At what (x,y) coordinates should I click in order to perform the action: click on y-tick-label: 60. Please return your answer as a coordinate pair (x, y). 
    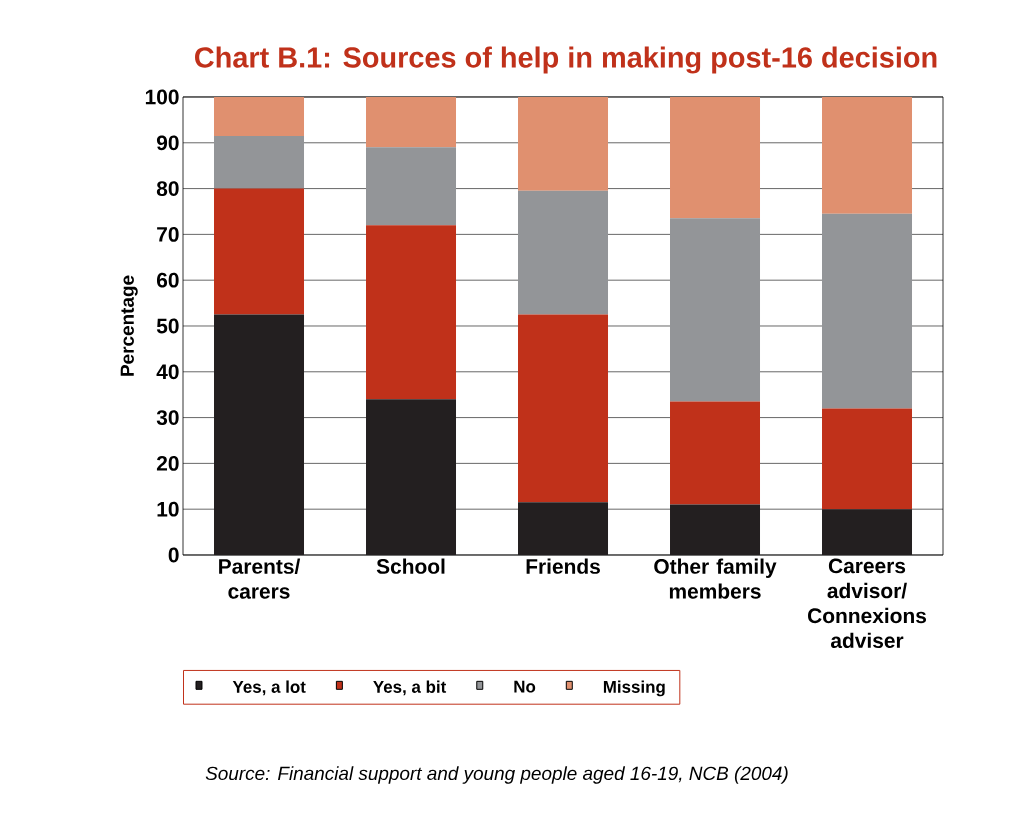
    Looking at the image, I should click on (167, 280).